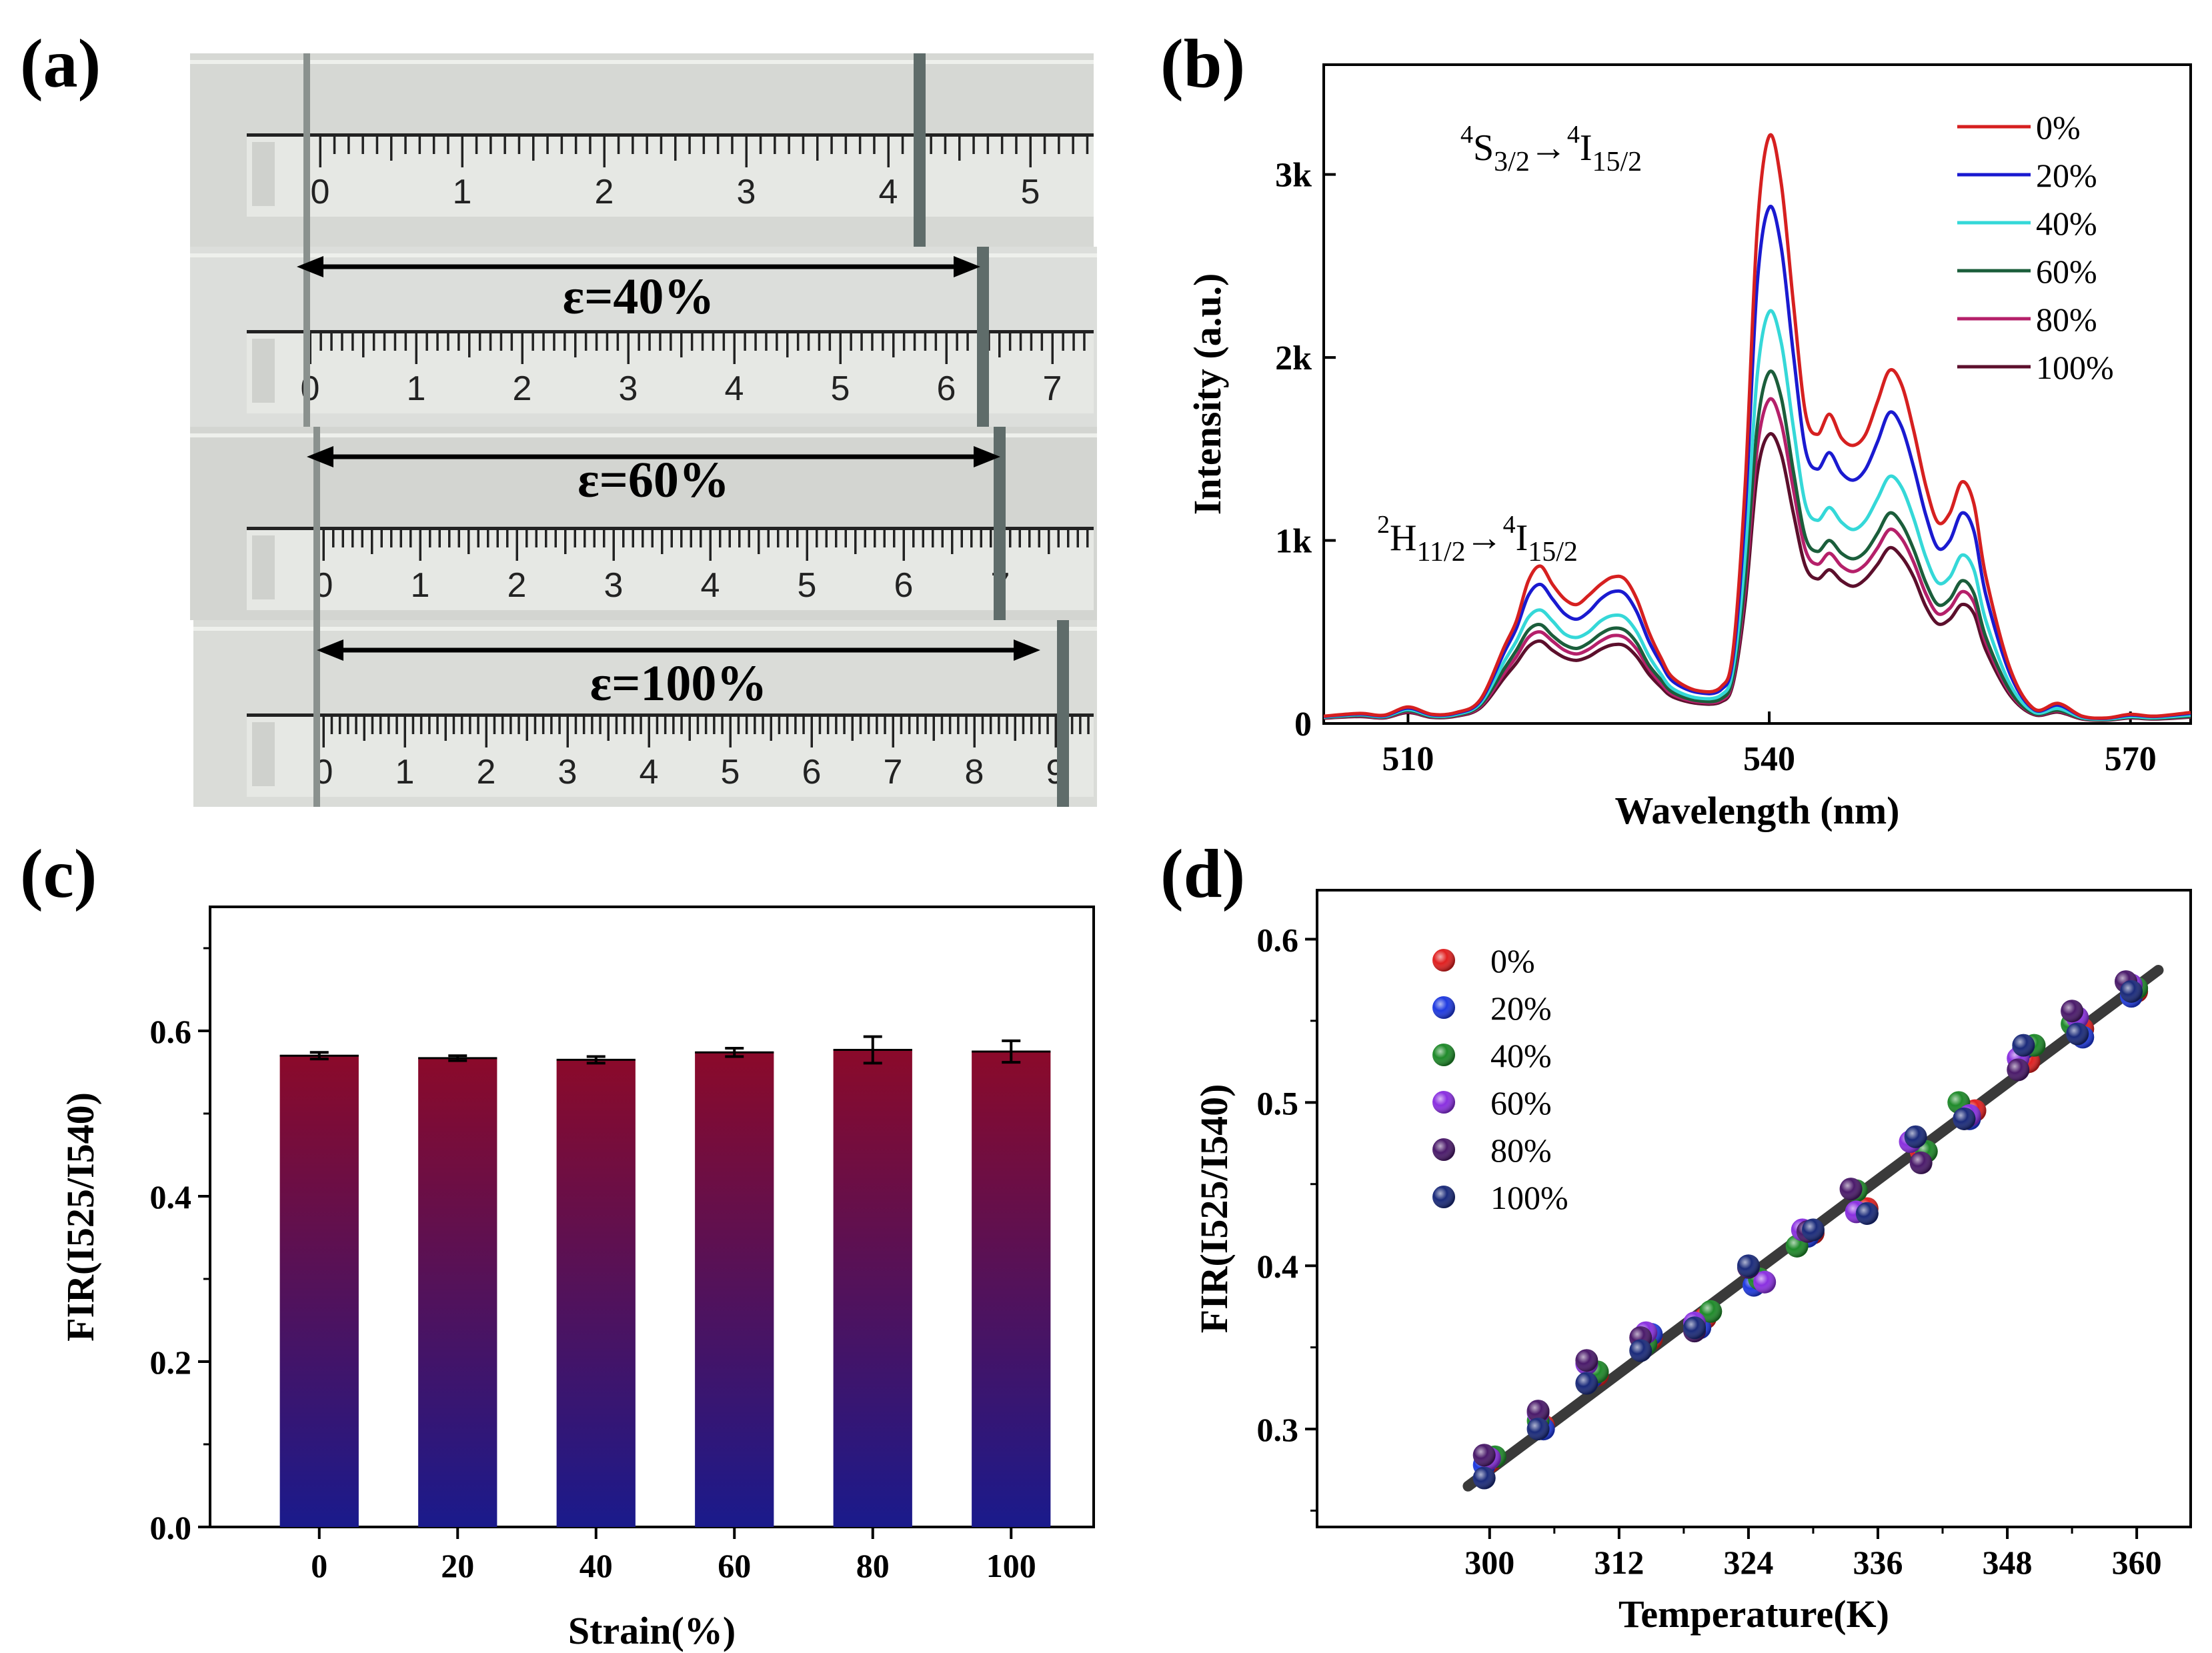 This screenshot has height=1653, width=2212. I want to click on x-tick-label: 20, so click(457, 1566).